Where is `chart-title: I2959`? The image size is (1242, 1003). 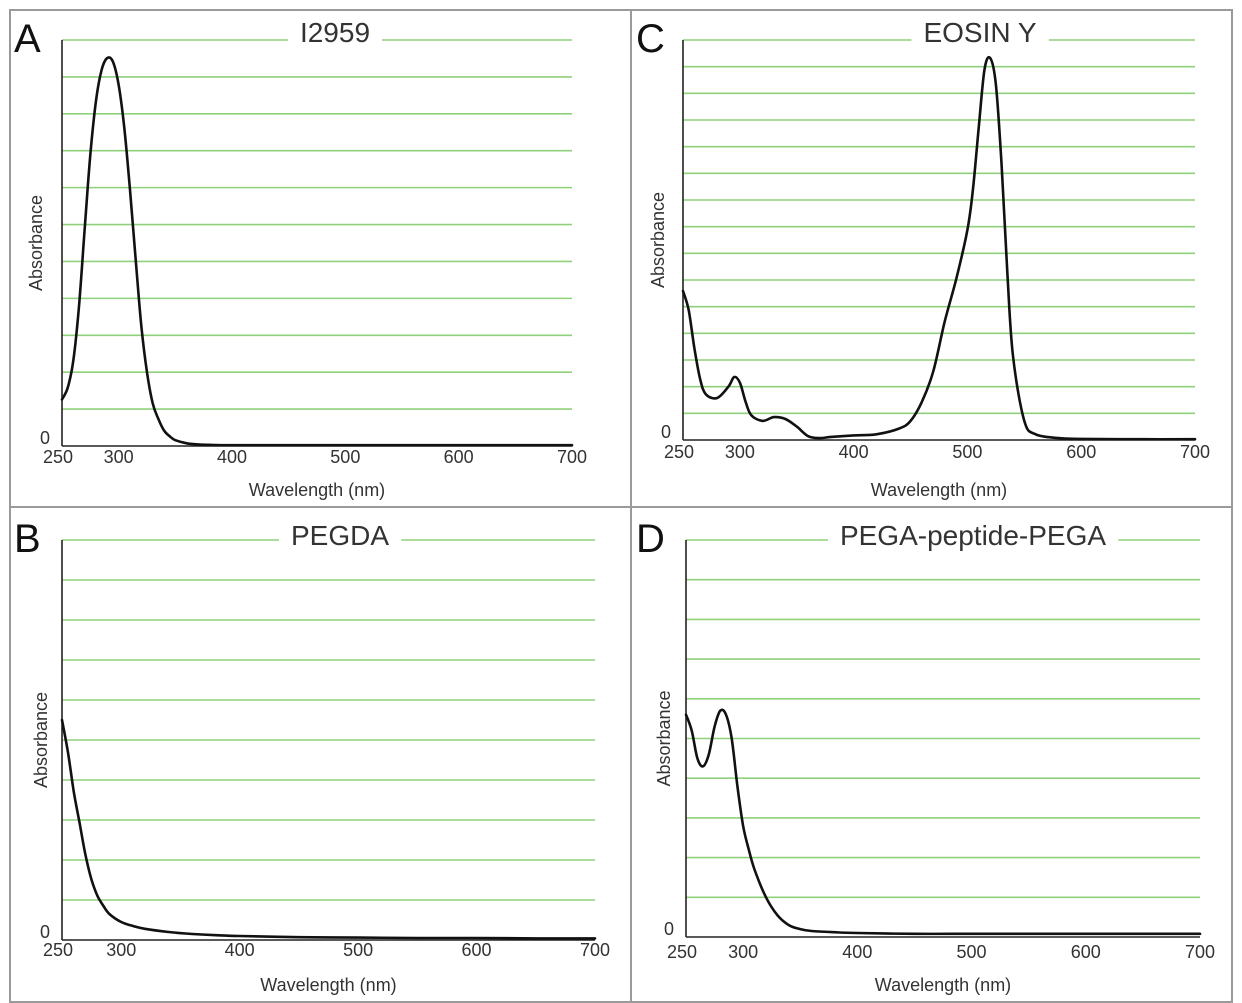
chart-title: I2959 is located at coordinates (335, 32).